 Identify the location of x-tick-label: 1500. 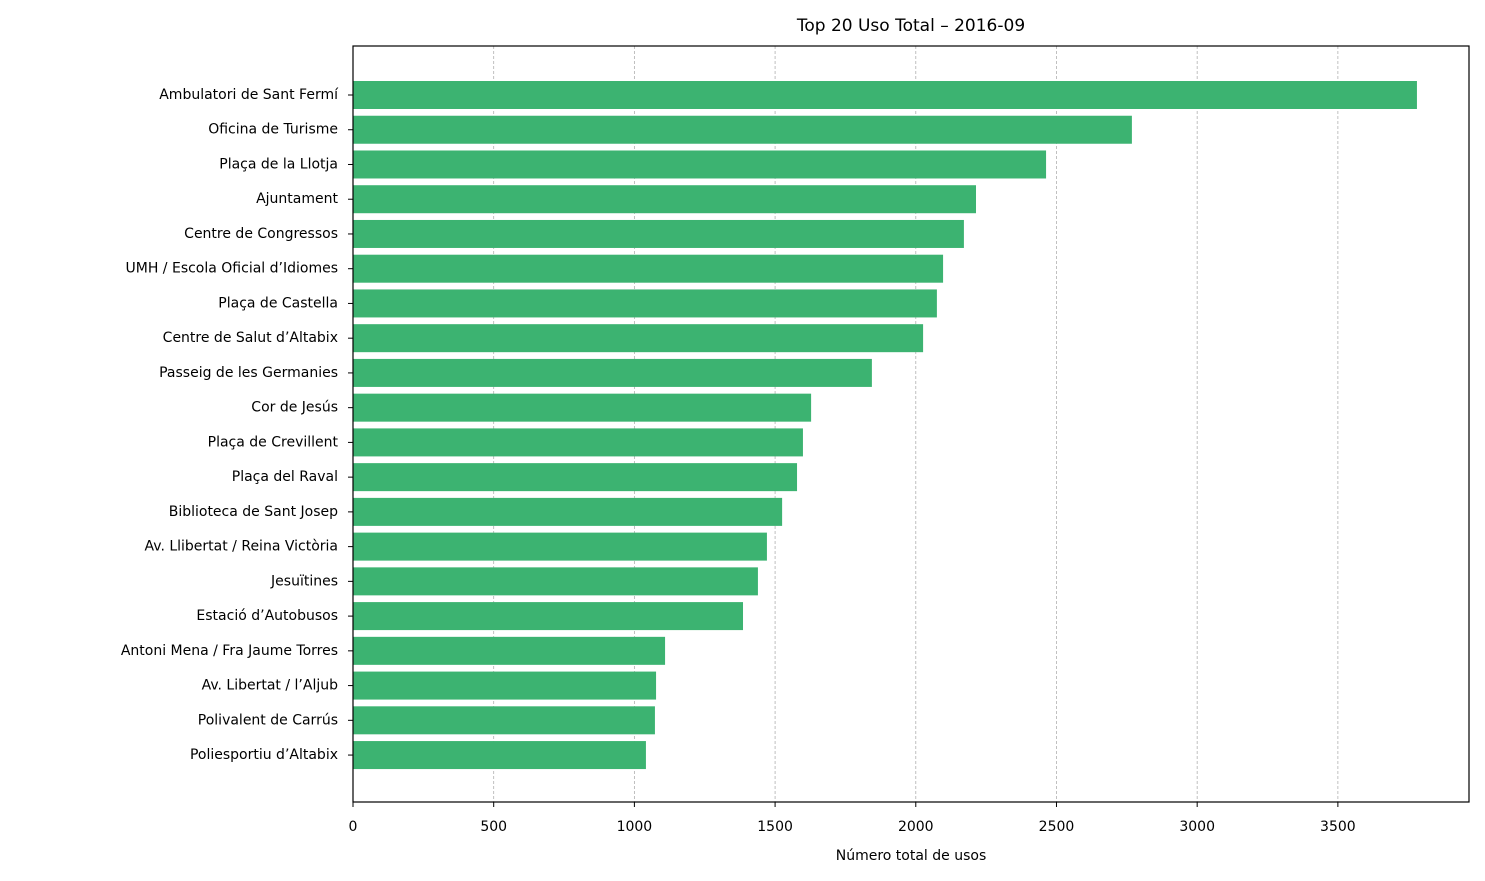
(775, 827).